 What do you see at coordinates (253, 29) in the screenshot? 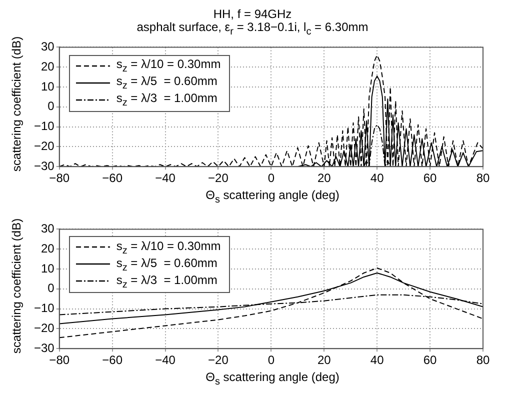
I see `chart-subtitle: asphalt surface, ε$_{r}$ = 3.18−0.1i, l$_{c}$ = 6.30mm` at bounding box center [253, 29].